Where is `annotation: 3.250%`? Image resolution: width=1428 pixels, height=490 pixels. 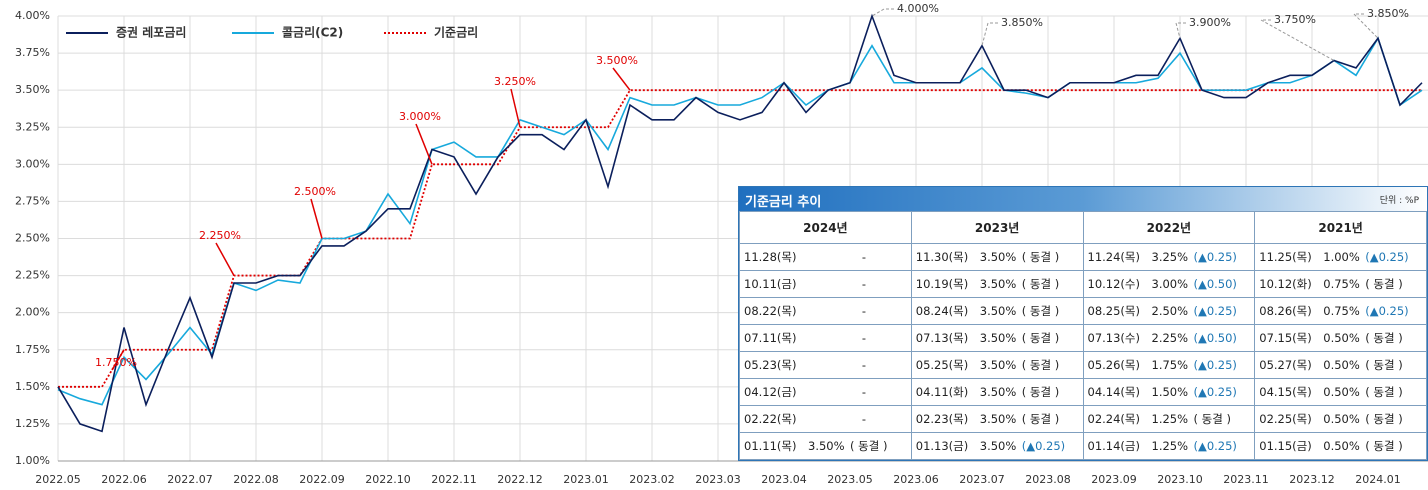 annotation: 3.250% is located at coordinates (515, 81).